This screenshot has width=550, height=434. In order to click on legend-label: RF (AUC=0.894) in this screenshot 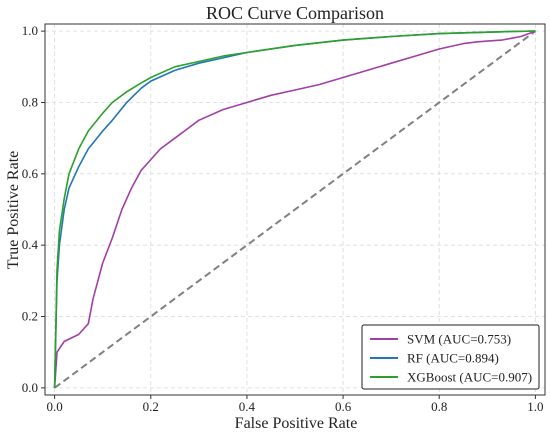, I will do `click(453, 358)`.